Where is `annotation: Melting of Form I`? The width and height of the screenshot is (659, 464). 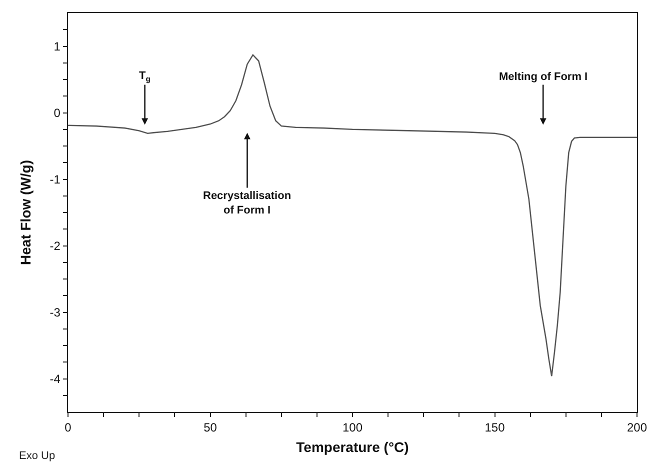
annotation: Melting of Form I is located at coordinates (543, 77).